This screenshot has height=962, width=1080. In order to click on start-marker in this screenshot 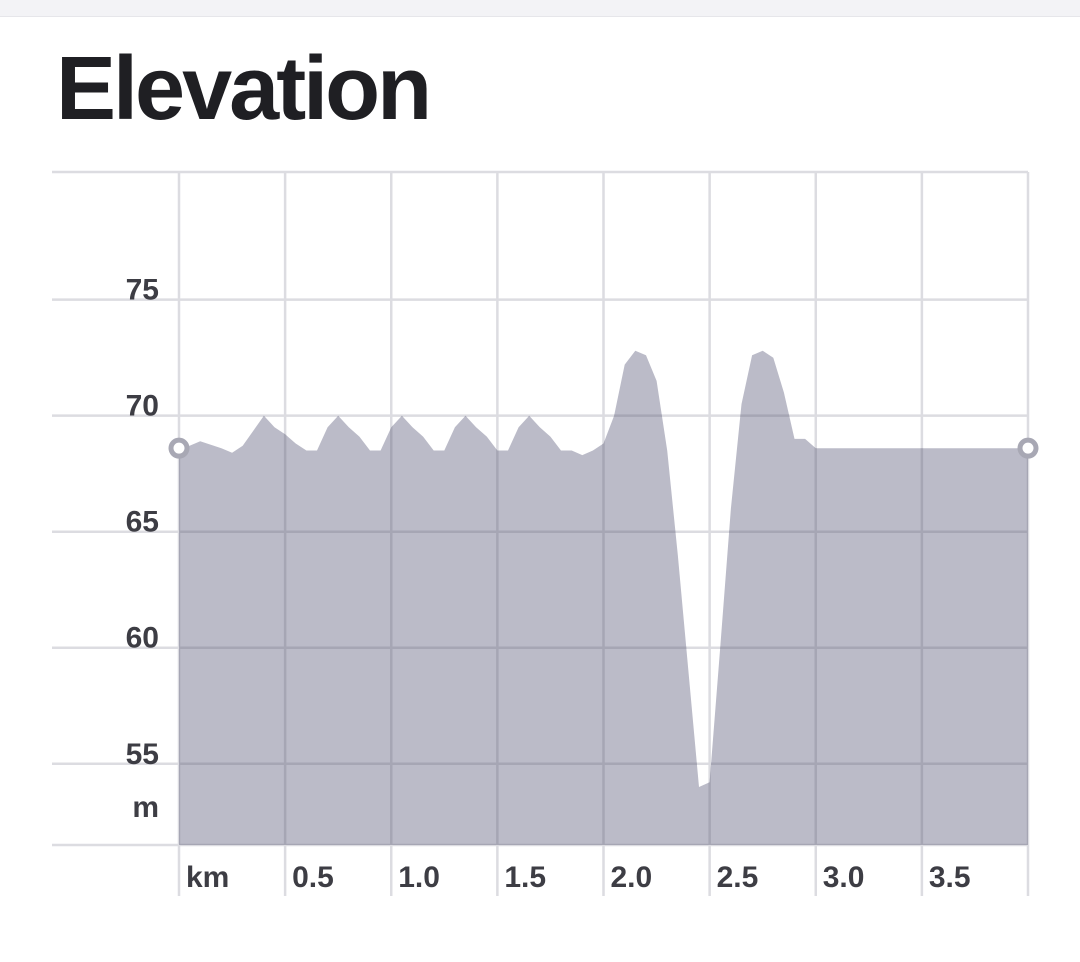, I will do `click(179, 448)`.